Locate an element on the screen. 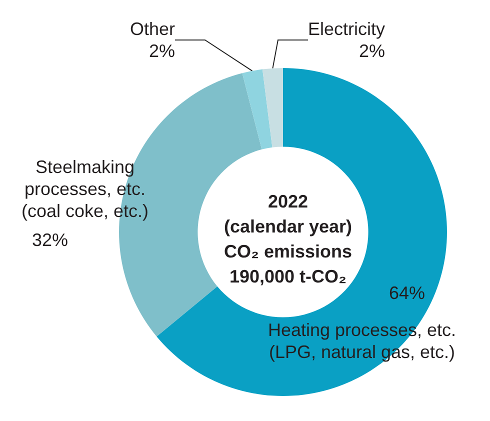 This screenshot has width=490, height=421. data-label: 32% is located at coordinates (50, 240).